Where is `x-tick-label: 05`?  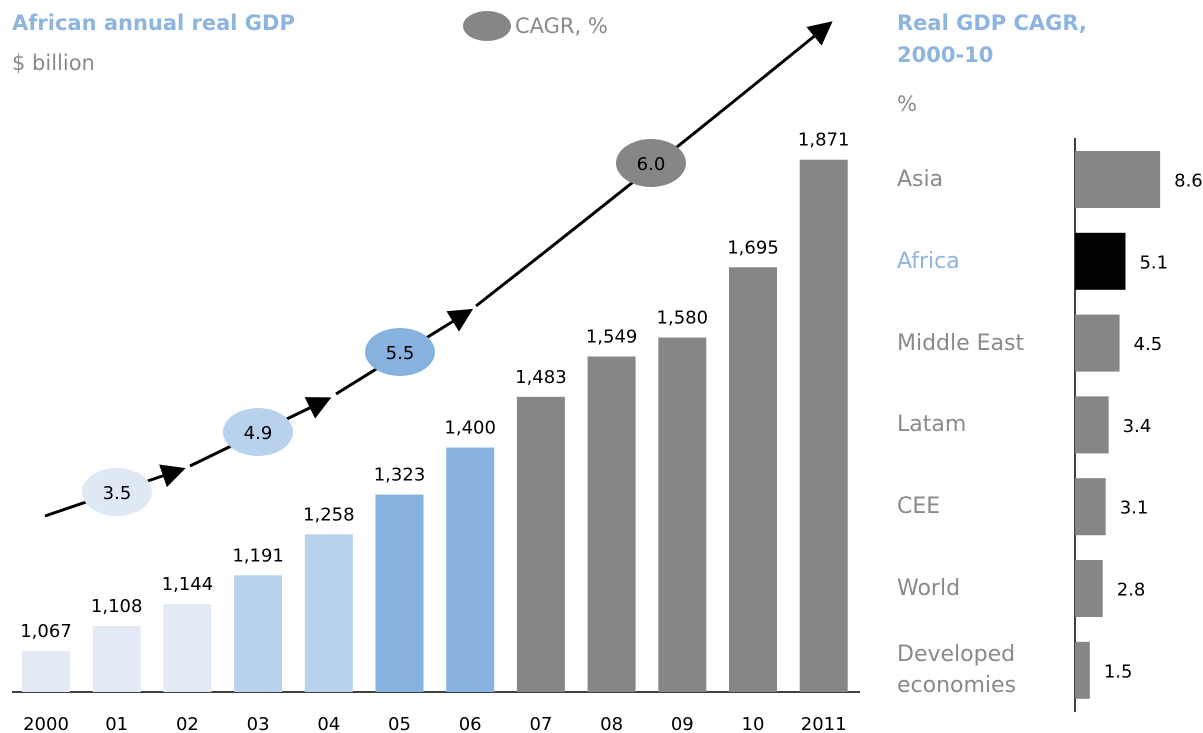 x-tick-label: 05 is located at coordinates (399, 723).